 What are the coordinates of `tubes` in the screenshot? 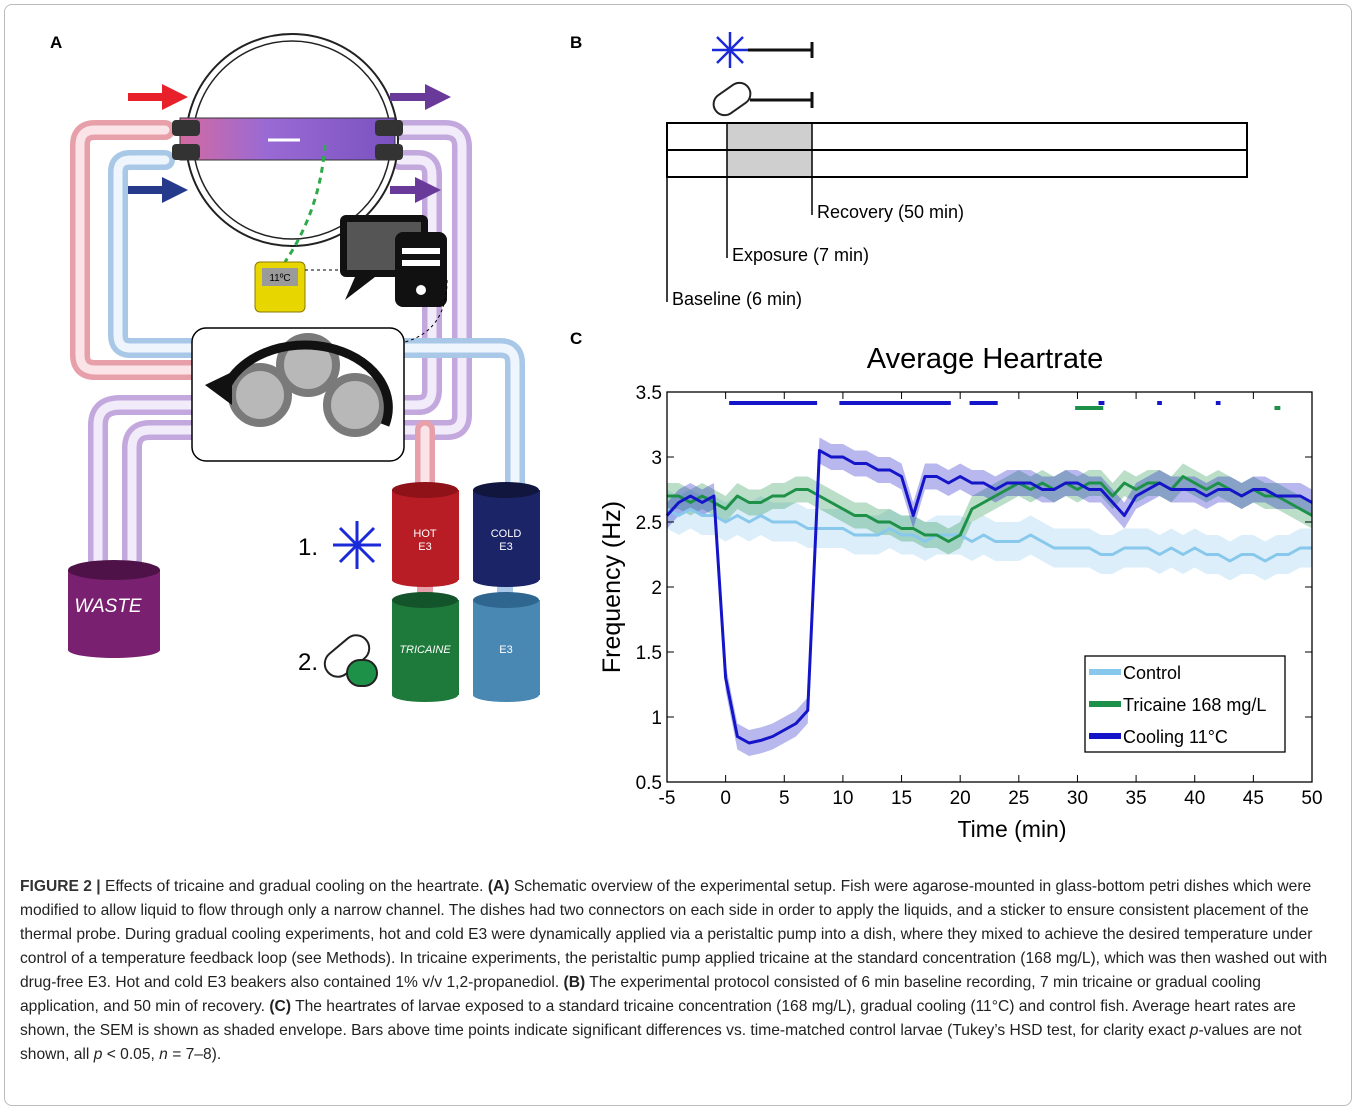 It's located at (297, 364).